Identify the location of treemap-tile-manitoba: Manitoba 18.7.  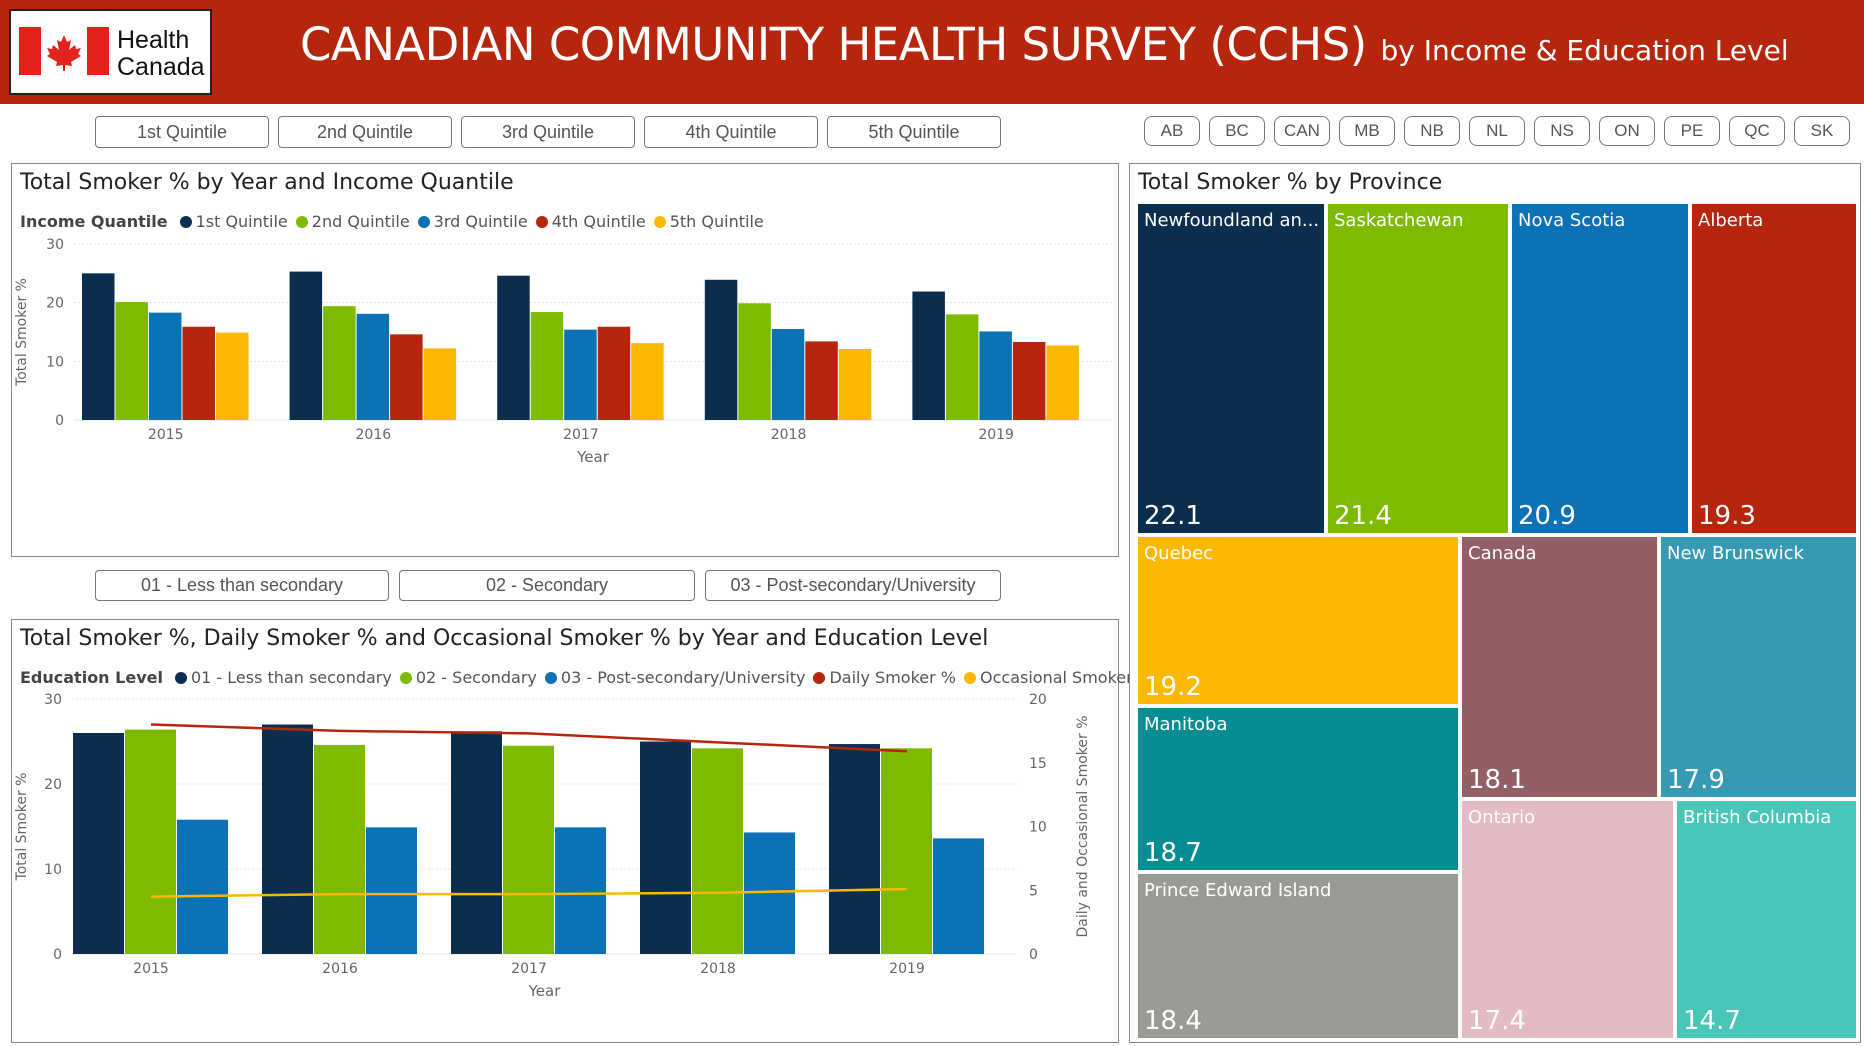
(1298, 789).